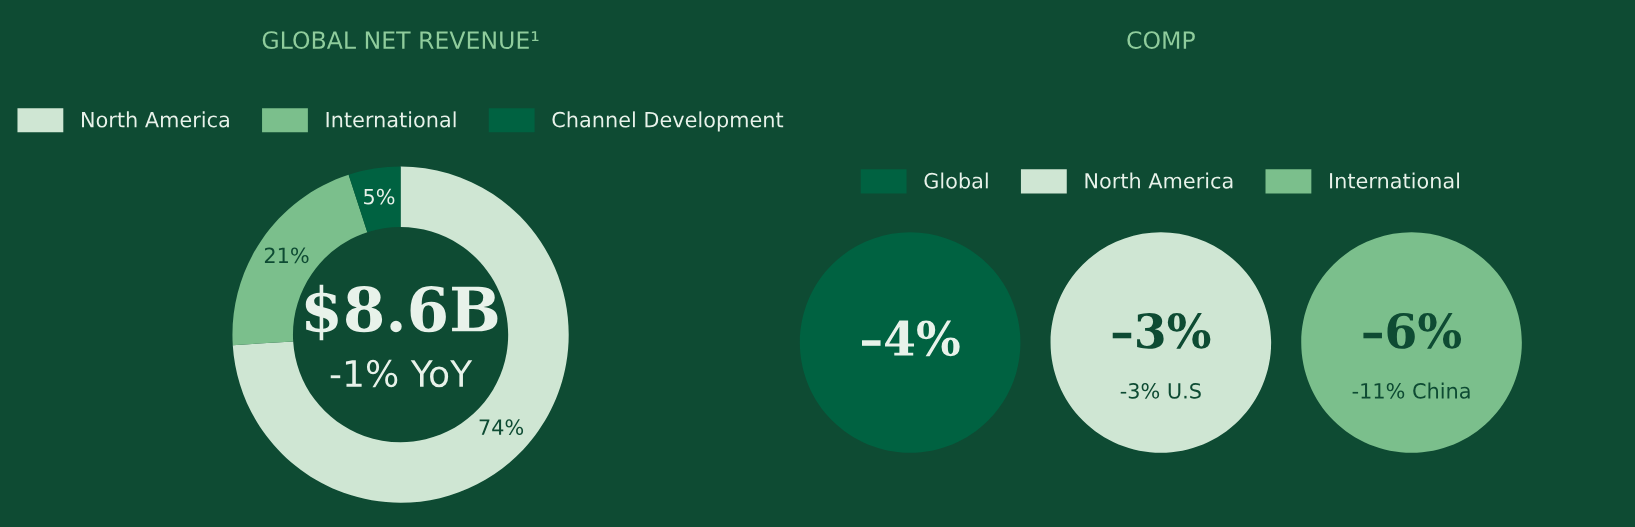  Describe the element at coordinates (1411, 390) in the screenshot. I see `text: -11% China` at that location.